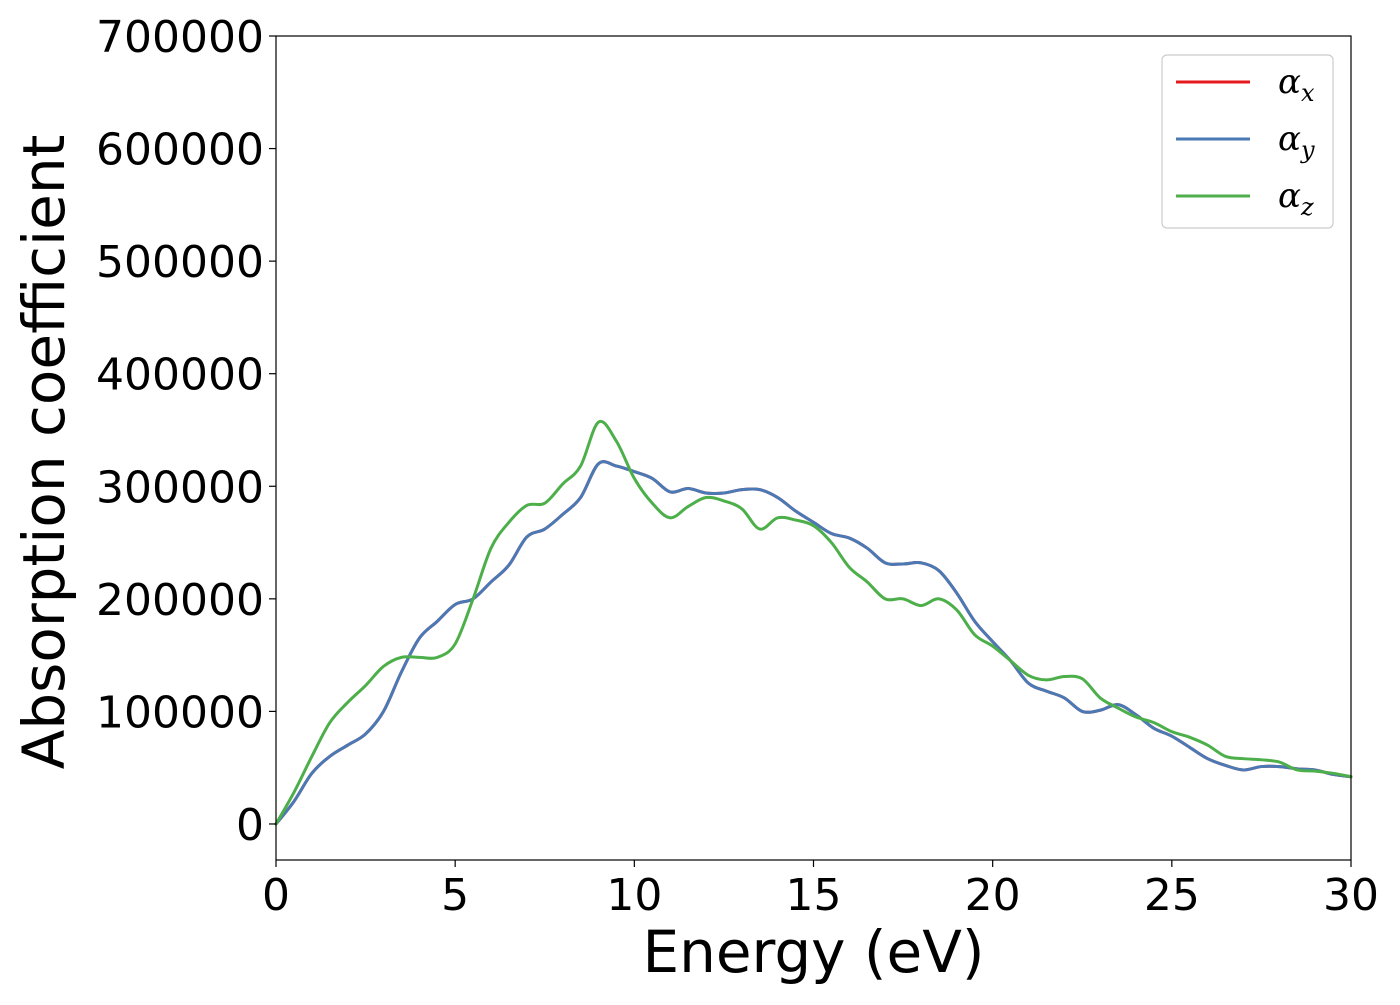 This screenshot has height=1005, width=1400. Describe the element at coordinates (1172, 895) in the screenshot. I see `x-tick-label: 25` at that location.